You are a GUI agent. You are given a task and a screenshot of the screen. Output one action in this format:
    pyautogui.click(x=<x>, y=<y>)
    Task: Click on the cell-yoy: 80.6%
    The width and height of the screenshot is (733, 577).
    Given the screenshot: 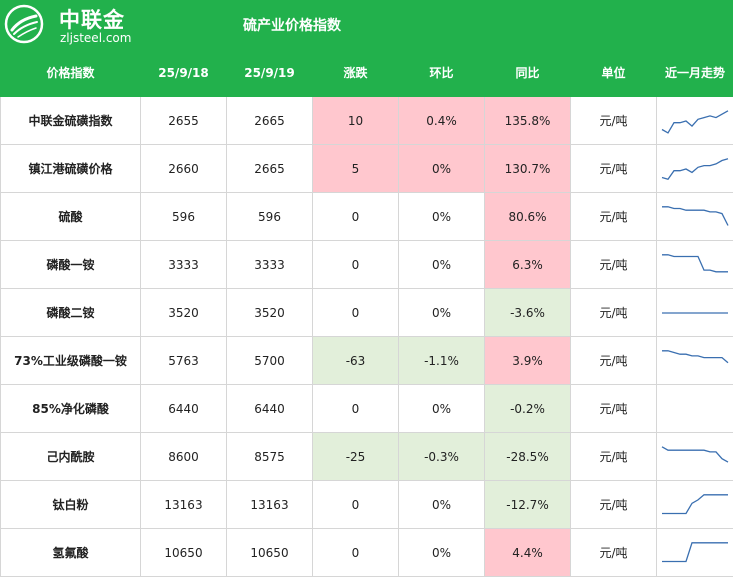 What is the action you would take?
    pyautogui.click(x=527, y=216)
    